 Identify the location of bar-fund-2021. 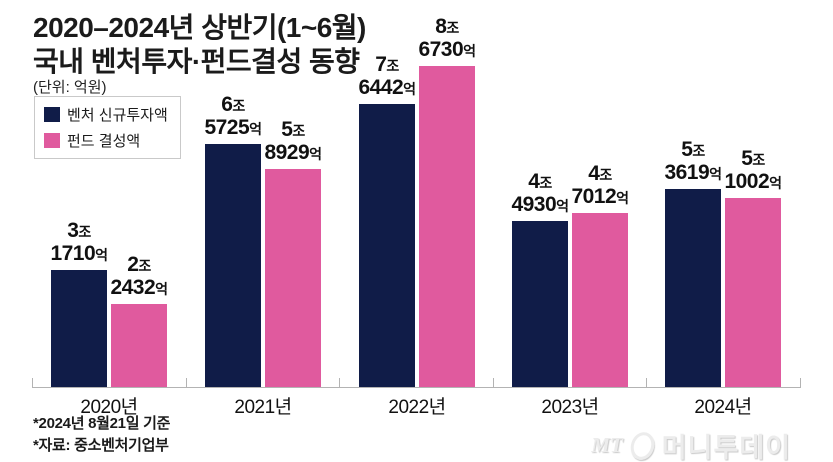
(293, 278).